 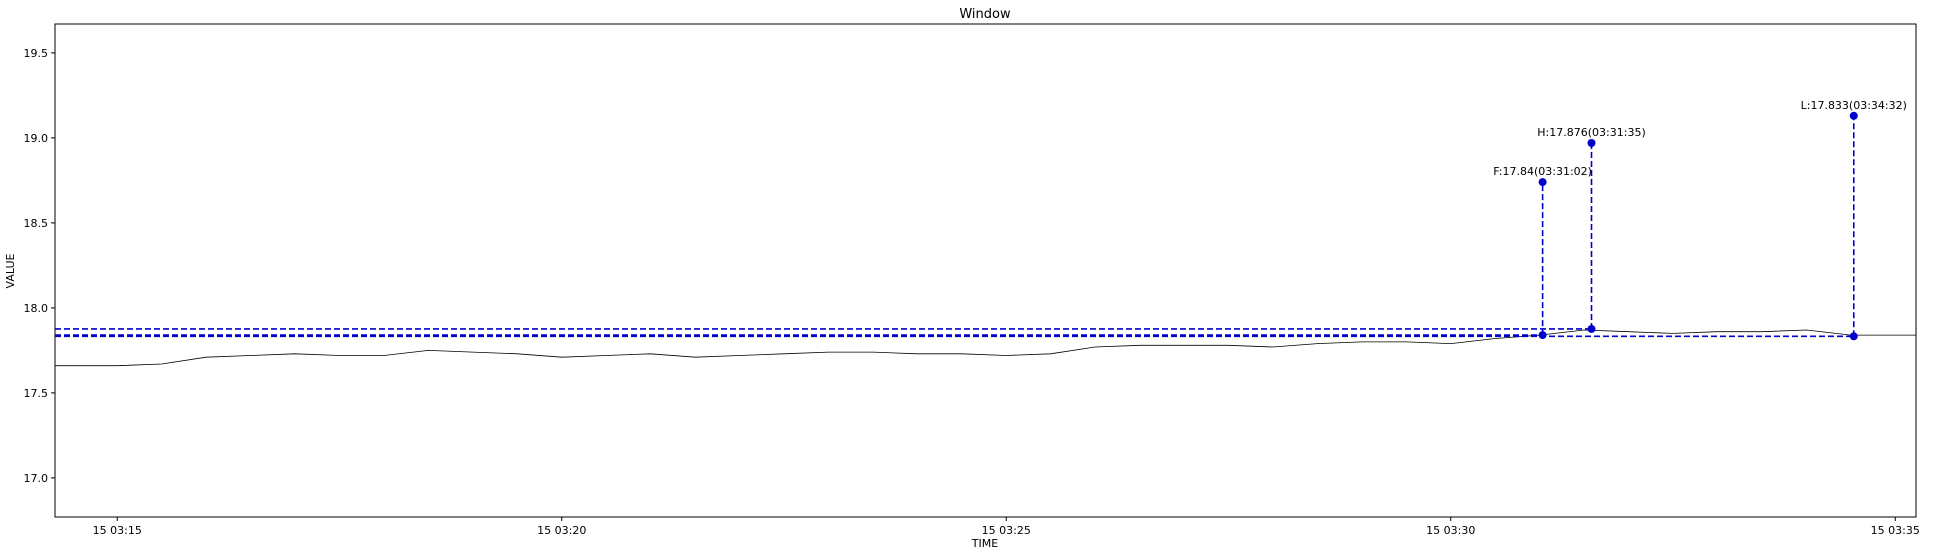 What do you see at coordinates (1591, 132) in the screenshot?
I see `annotation-label: H:17.876(03:31:35)` at bounding box center [1591, 132].